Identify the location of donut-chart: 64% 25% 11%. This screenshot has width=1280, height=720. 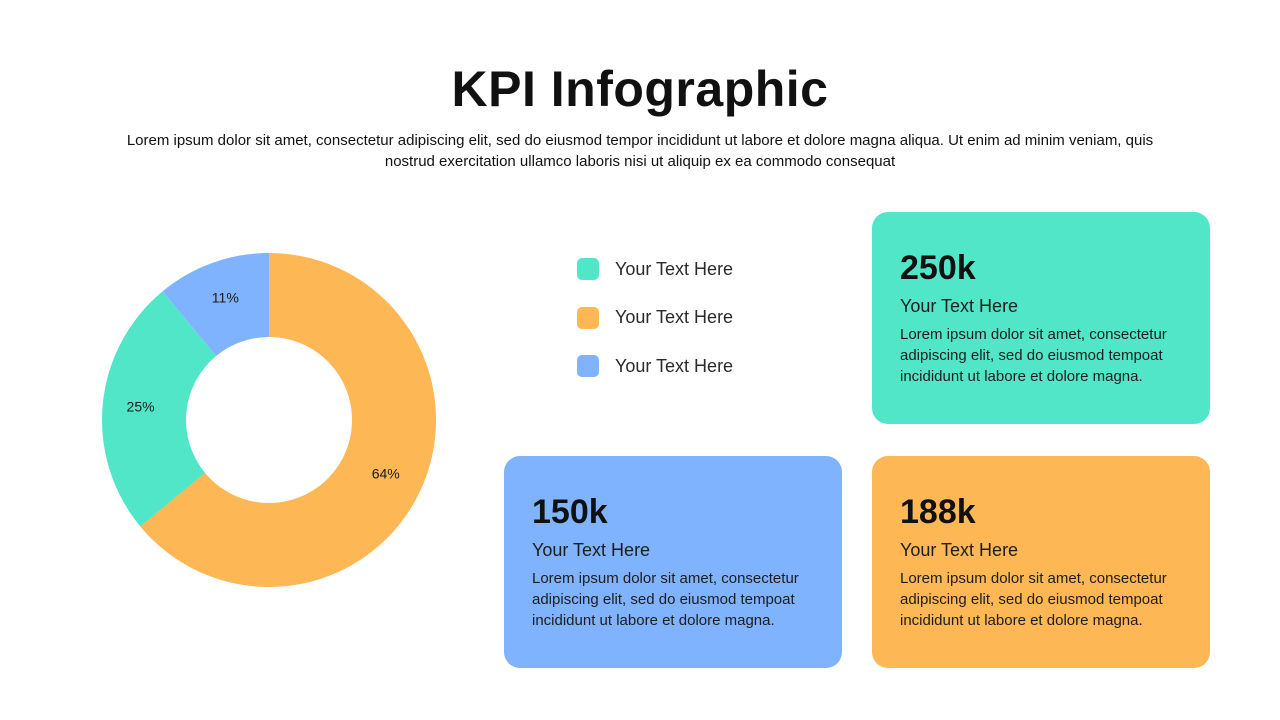
(269, 420).